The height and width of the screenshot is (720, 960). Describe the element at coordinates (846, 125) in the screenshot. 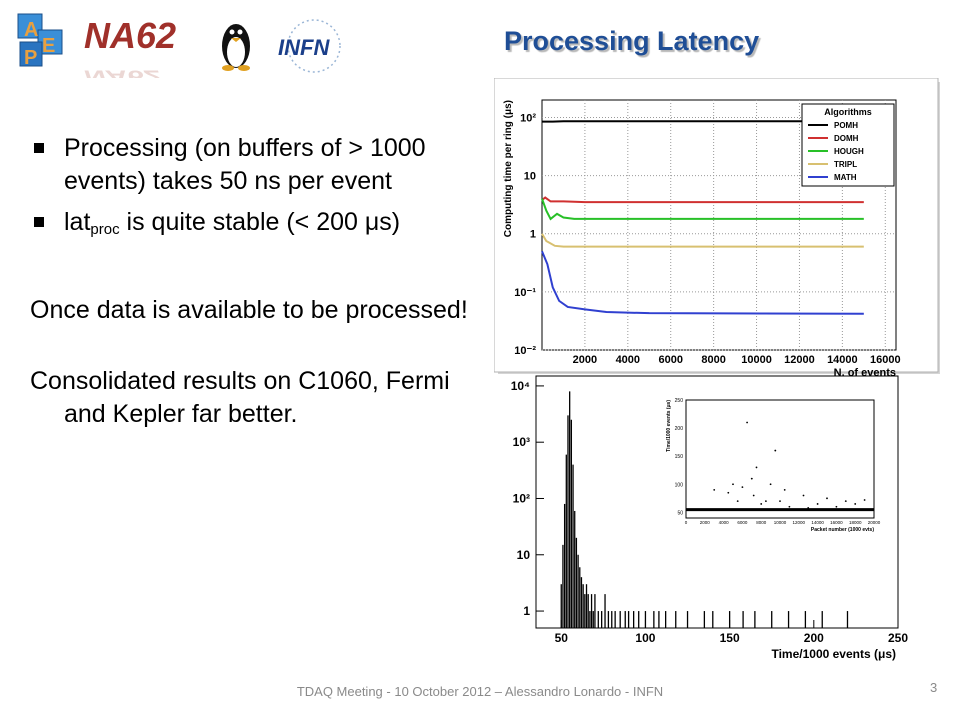

I see `legend-entry: POMH` at that location.